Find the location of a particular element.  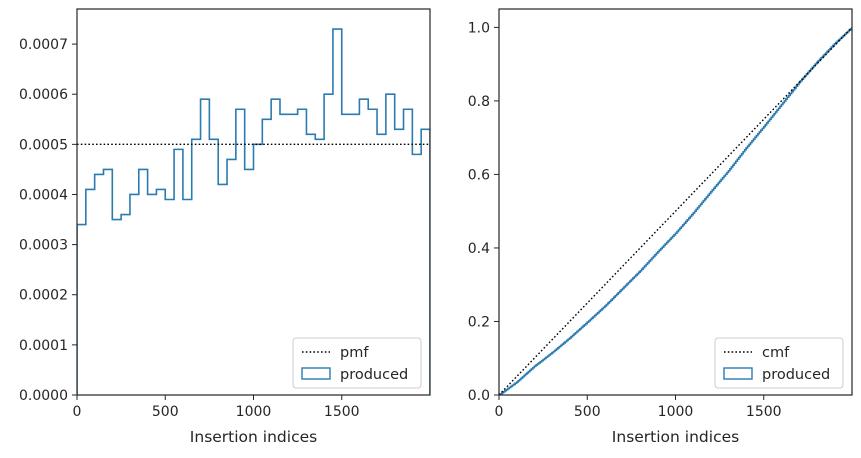

y-tick-label: 0.6 is located at coordinates (479, 175).